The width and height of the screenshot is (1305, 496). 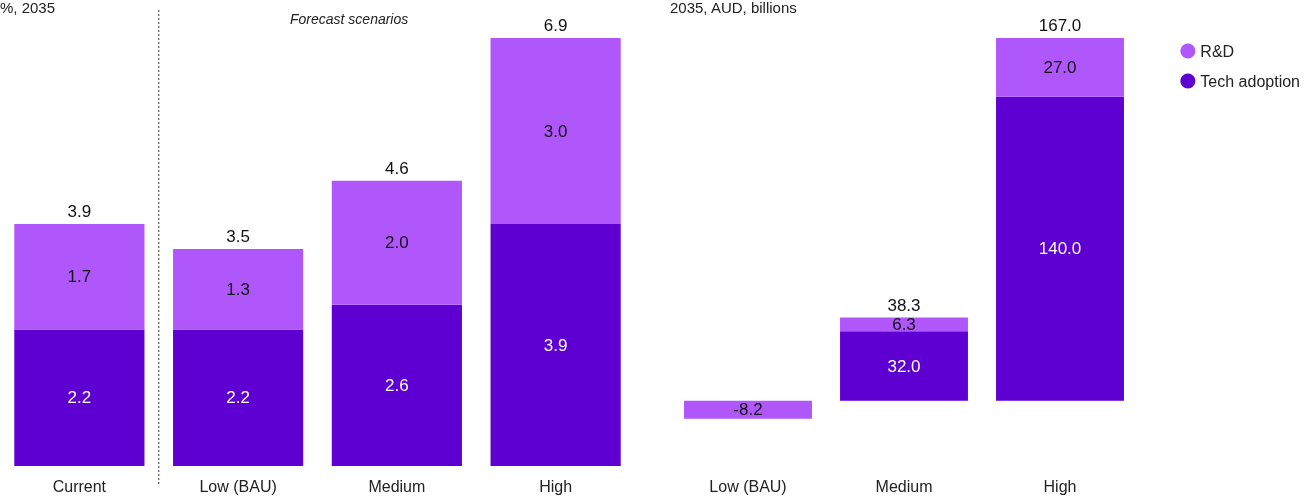 I want to click on data-label: 1.7, so click(x=79, y=277).